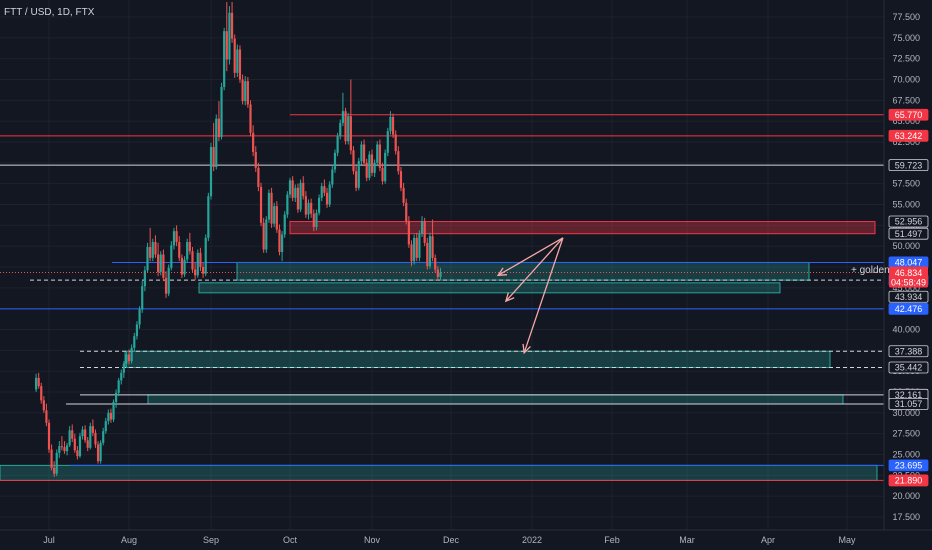 This screenshot has width=932, height=550. What do you see at coordinates (909, 273) in the screenshot?
I see `current-price-value: 46.834` at bounding box center [909, 273].